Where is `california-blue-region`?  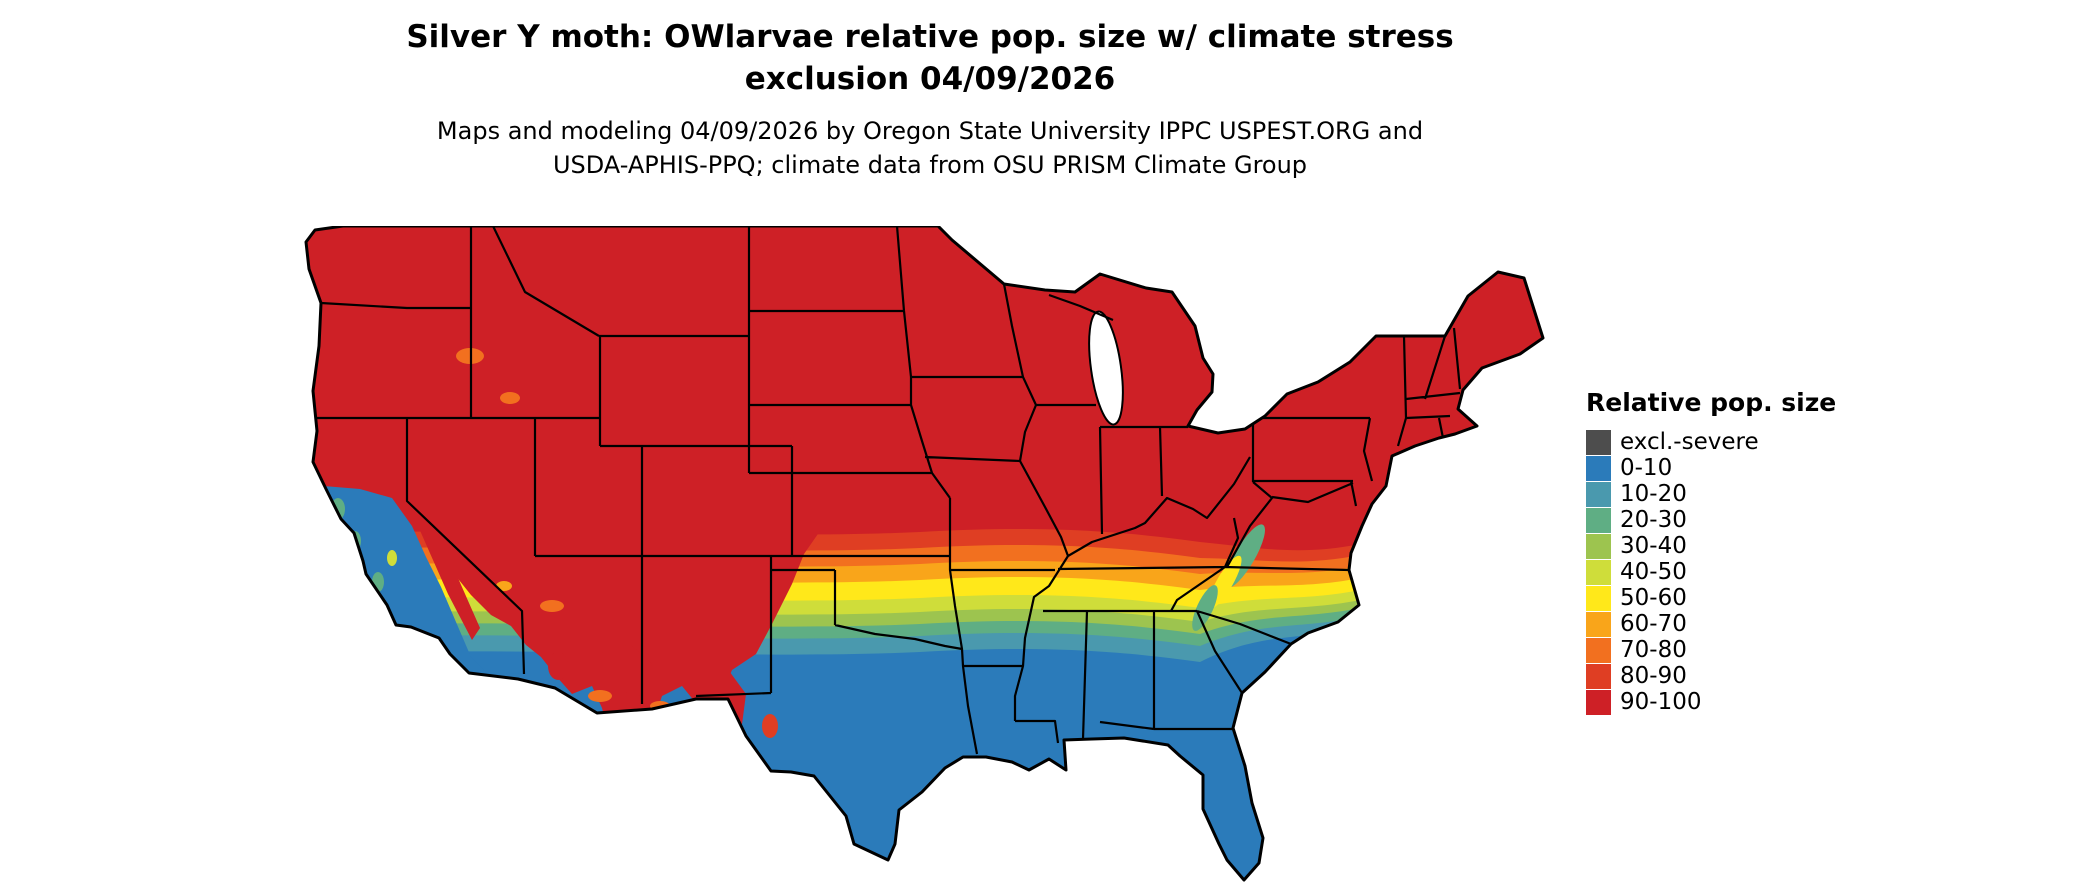
california-blue-region is located at coordinates (415, 572).